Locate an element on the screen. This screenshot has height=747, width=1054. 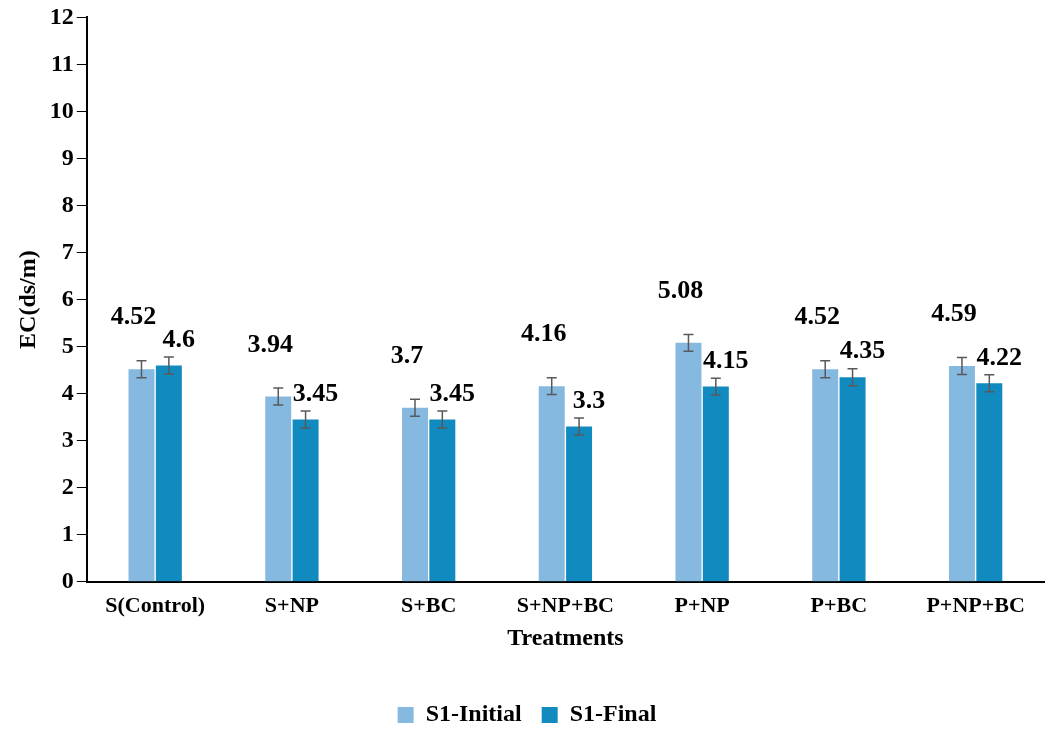
y-tick-label: 10 is located at coordinates (61, 109).